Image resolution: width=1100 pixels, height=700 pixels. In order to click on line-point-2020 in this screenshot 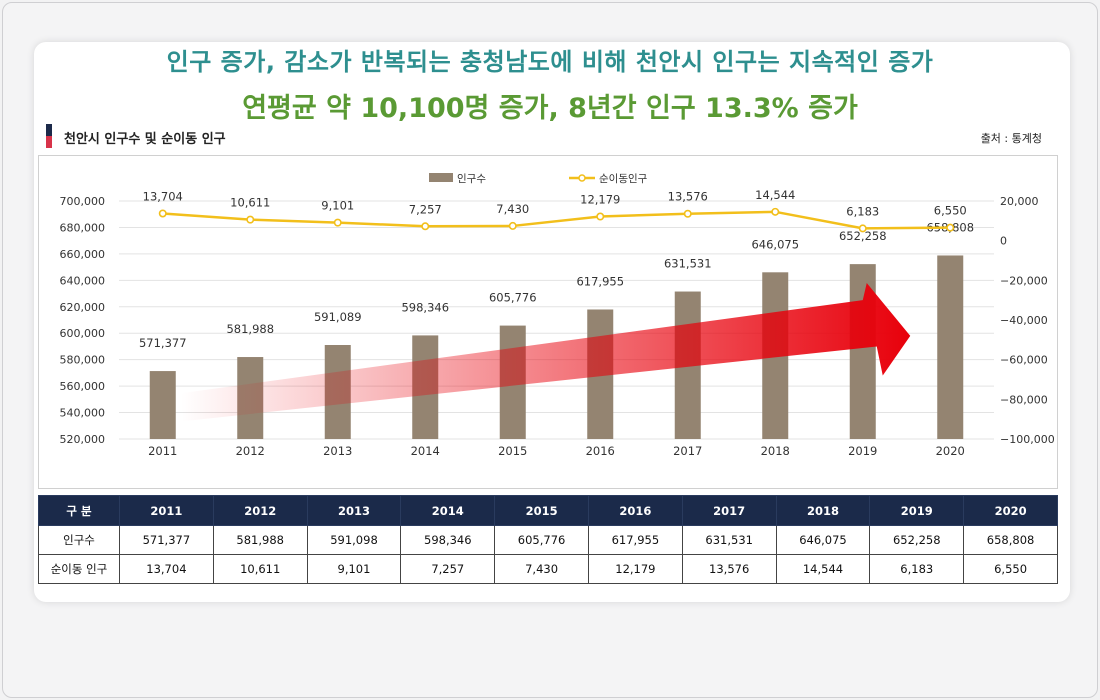, I will do `click(950, 227)`.